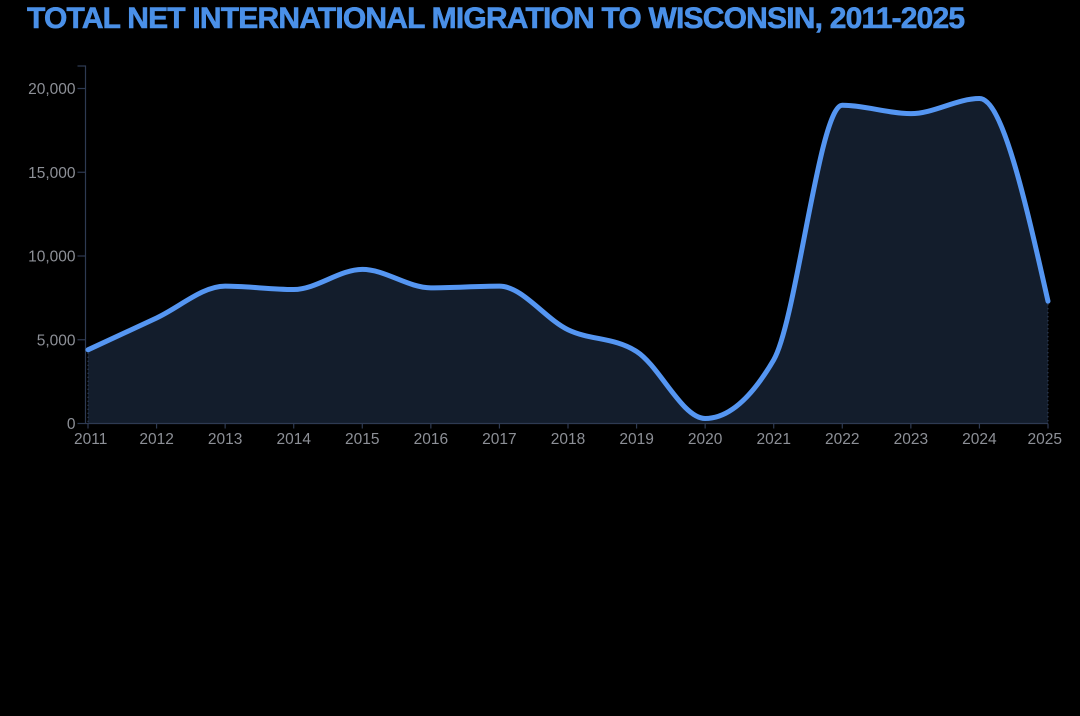  I want to click on x-tick-label: 2024, so click(979, 439).